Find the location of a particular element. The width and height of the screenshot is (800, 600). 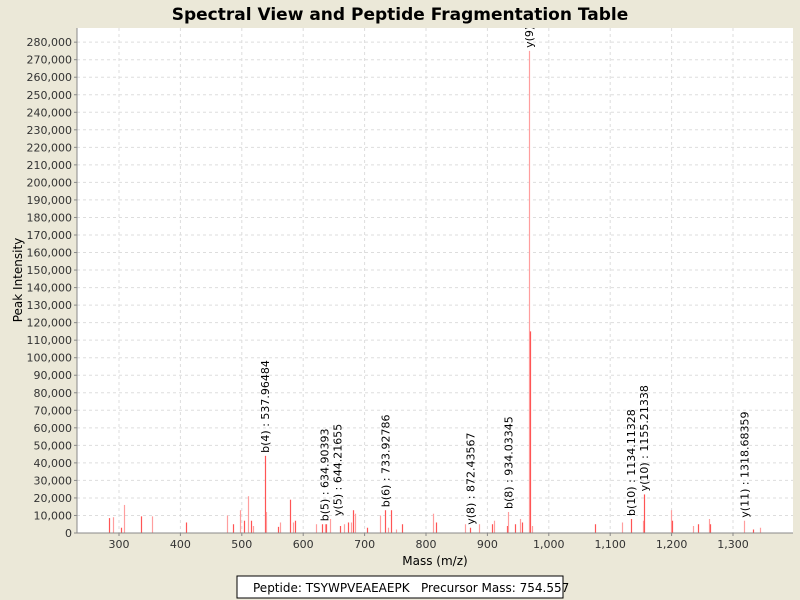

x-tick-label: 1,000 is located at coordinates (549, 544).